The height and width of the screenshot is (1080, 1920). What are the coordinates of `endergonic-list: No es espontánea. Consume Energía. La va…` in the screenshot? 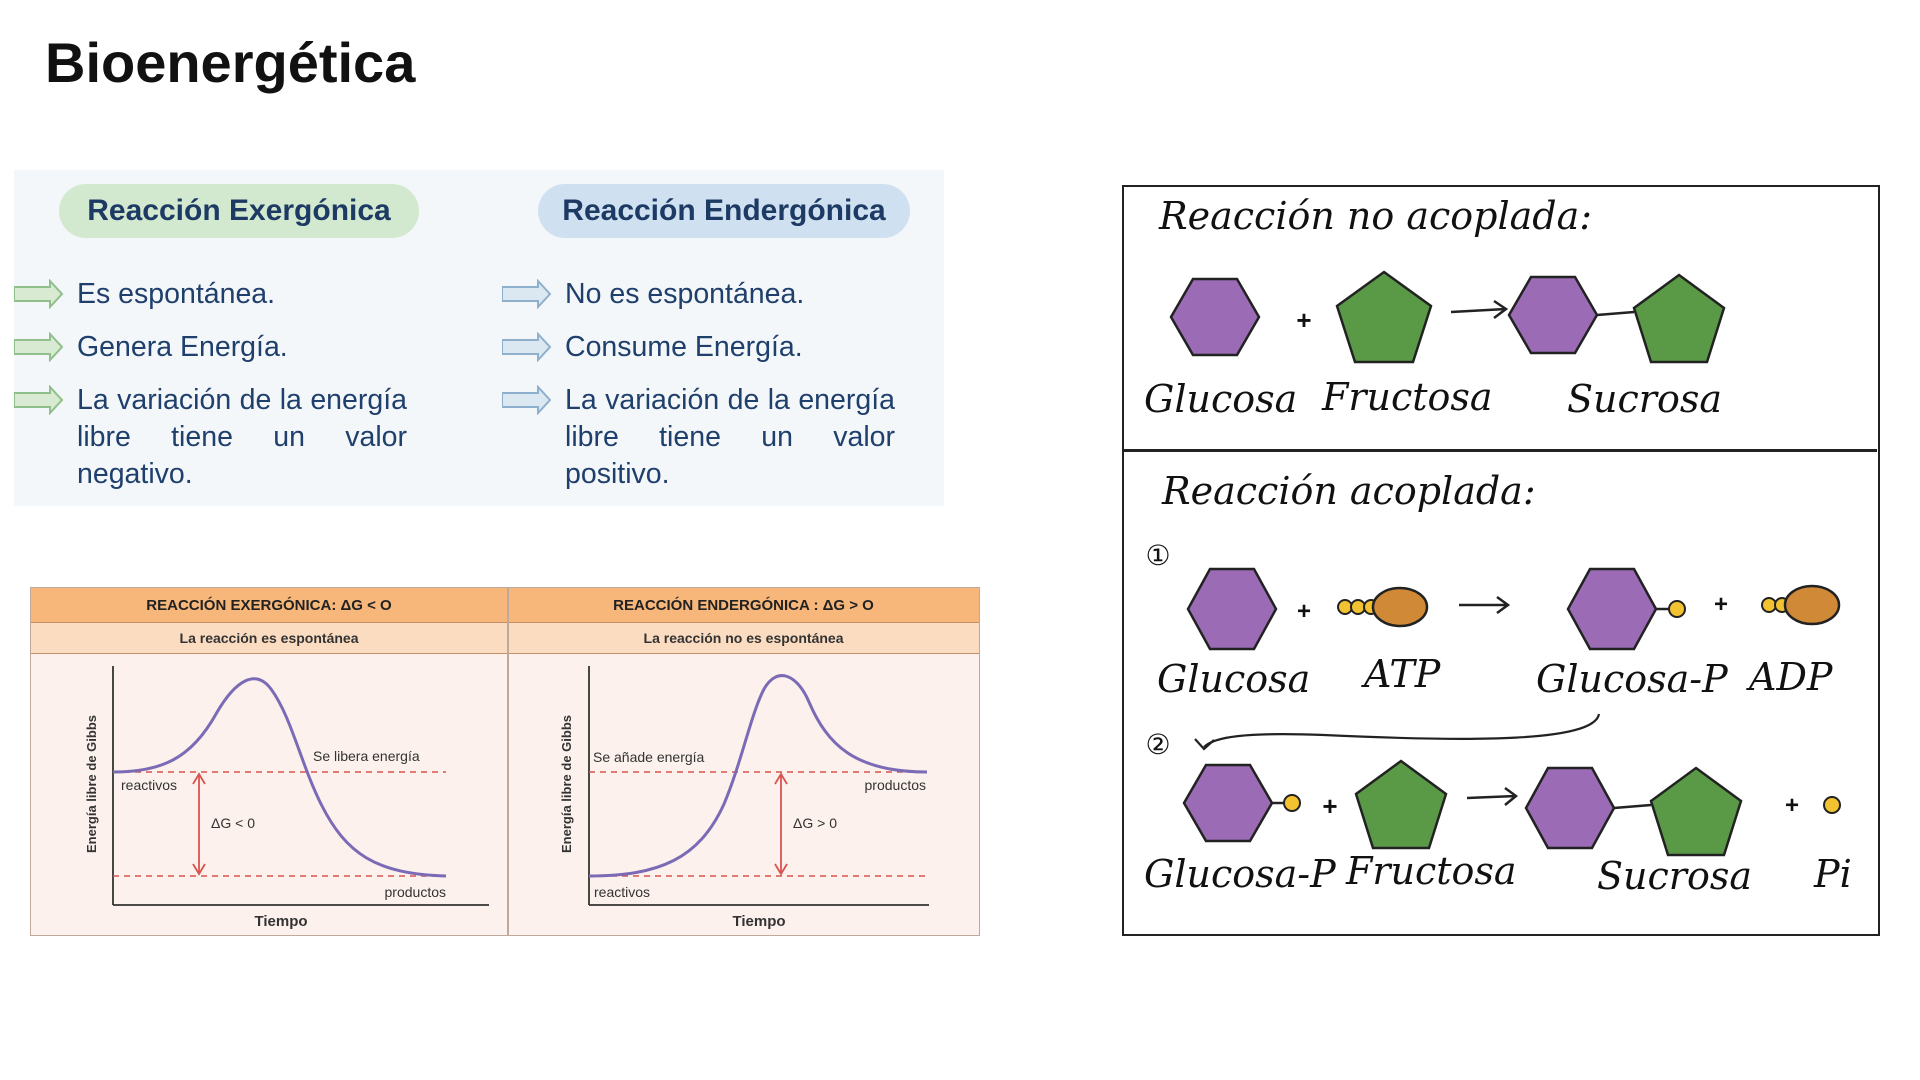 It's located at (722, 392).